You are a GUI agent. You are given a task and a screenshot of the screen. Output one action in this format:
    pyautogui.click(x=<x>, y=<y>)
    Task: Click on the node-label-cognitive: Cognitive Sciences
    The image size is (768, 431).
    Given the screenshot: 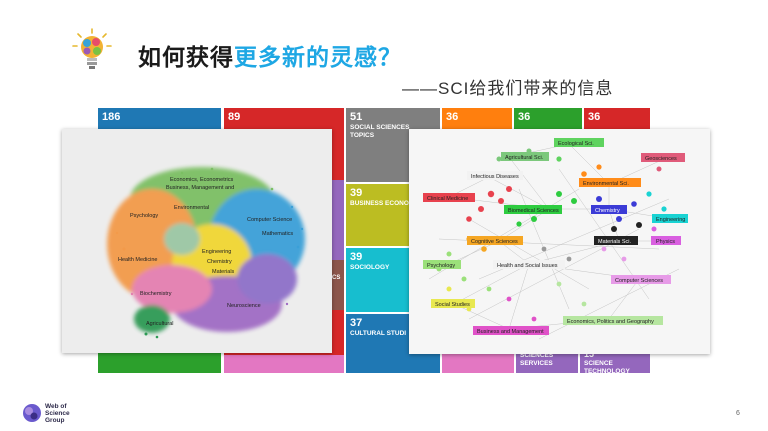 What is the action you would take?
    pyautogui.click(x=494, y=242)
    